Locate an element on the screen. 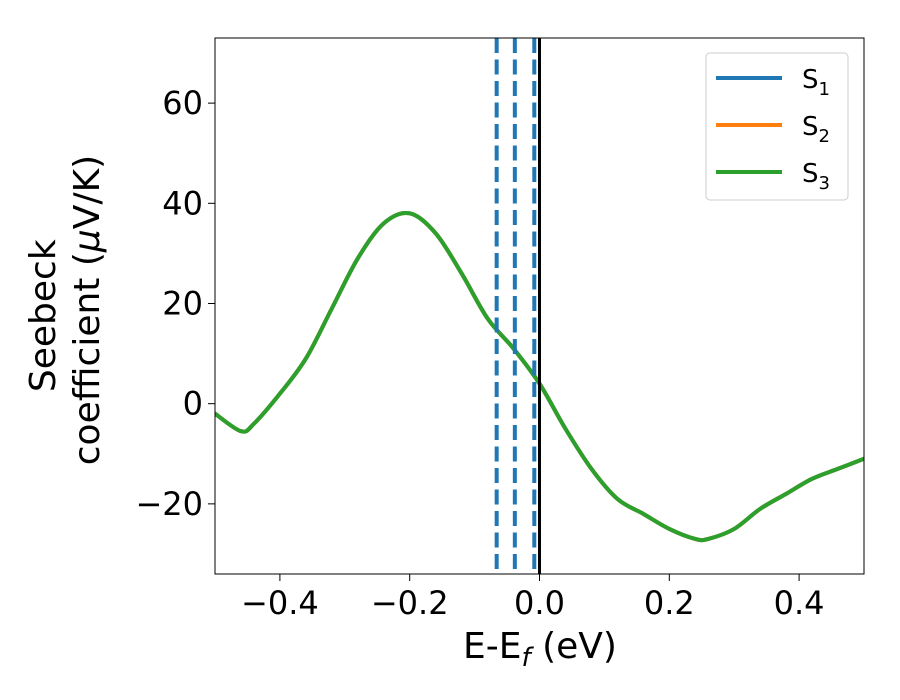 Image resolution: width=900 pixels, height=700 pixels. legend: S1 S2 S3 is located at coordinates (777, 126).